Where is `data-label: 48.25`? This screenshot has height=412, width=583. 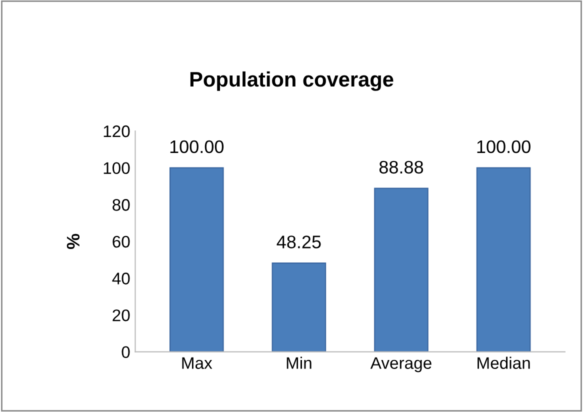
data-label: 48.25 is located at coordinates (298, 242).